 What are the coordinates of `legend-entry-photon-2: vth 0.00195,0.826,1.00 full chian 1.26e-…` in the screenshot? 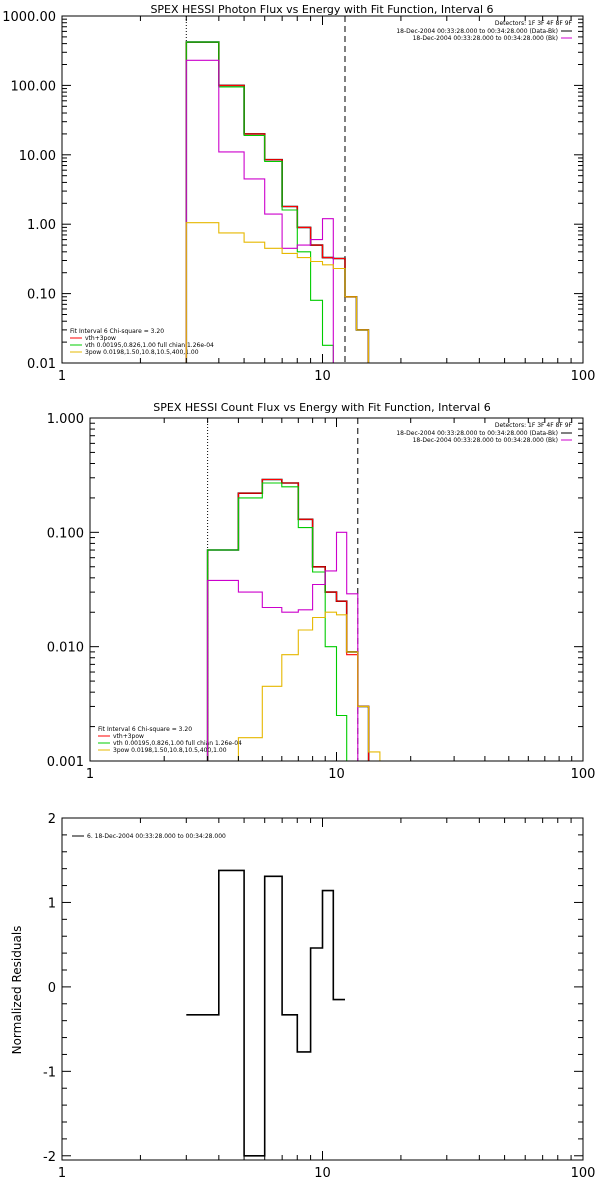 It's located at (149, 345).